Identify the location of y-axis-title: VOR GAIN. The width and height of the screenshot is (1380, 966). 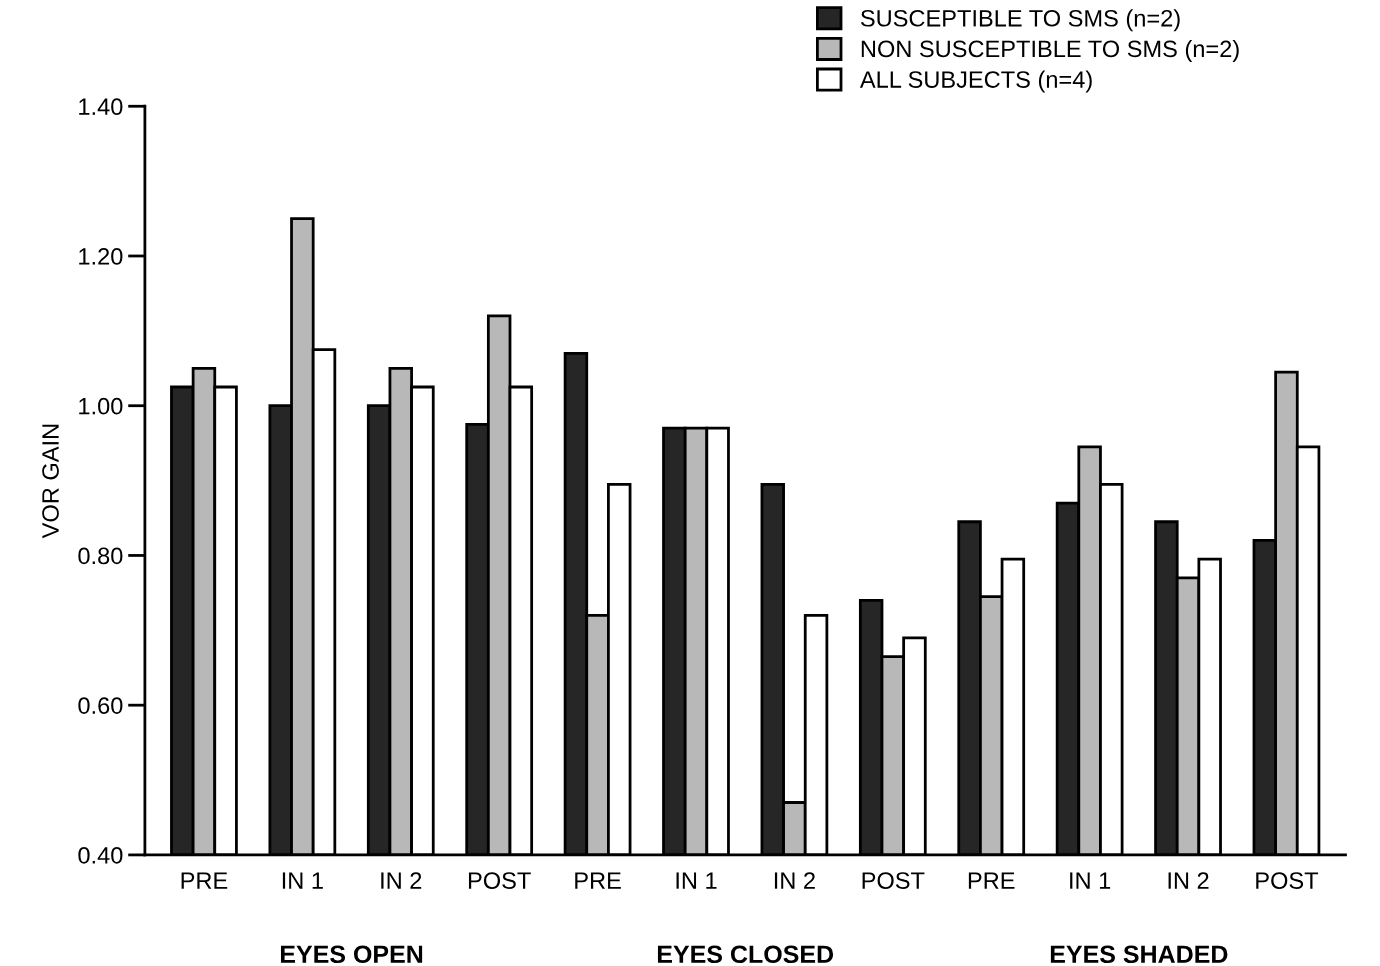
(50, 481).